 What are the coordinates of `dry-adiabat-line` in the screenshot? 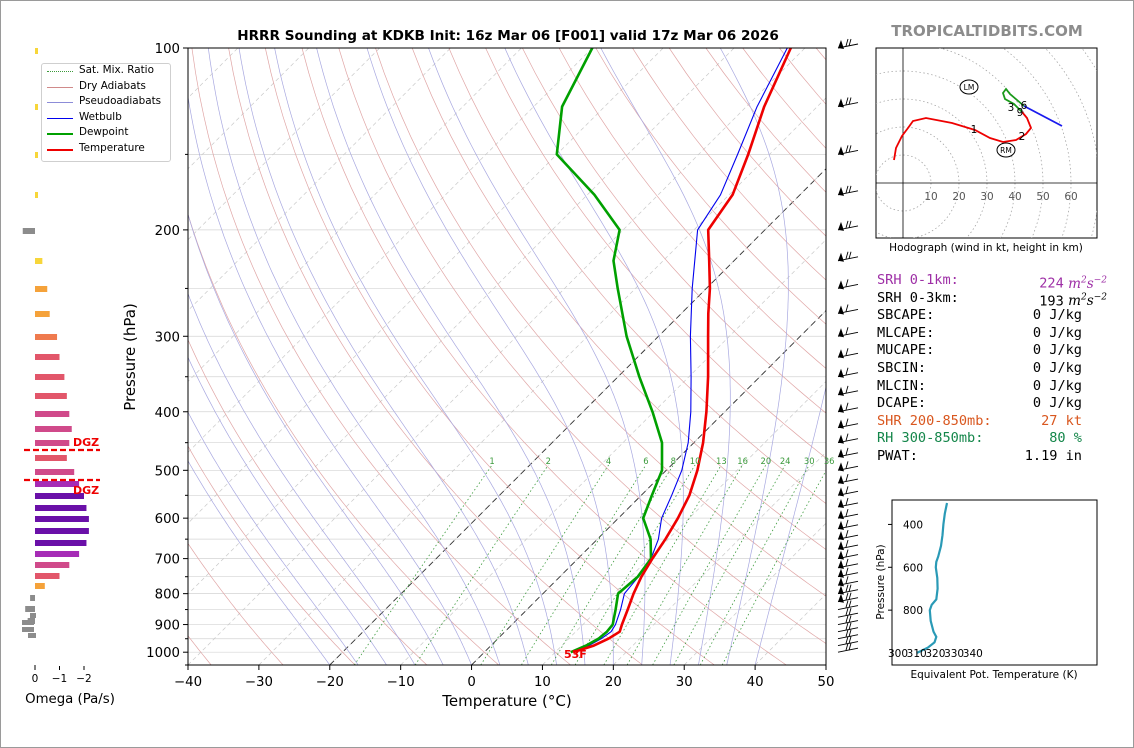 It's located at (236, 603).